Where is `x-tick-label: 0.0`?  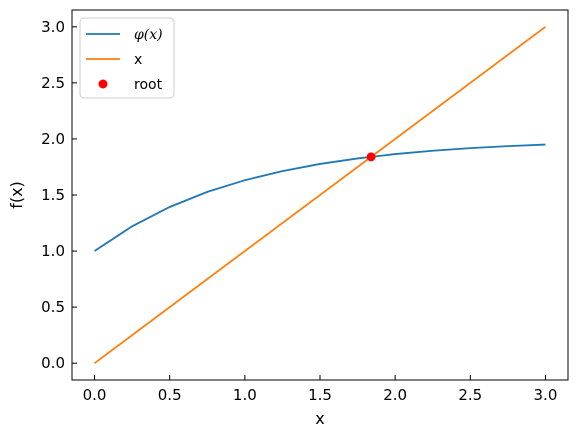
x-tick-label: 0.0 is located at coordinates (95, 395).